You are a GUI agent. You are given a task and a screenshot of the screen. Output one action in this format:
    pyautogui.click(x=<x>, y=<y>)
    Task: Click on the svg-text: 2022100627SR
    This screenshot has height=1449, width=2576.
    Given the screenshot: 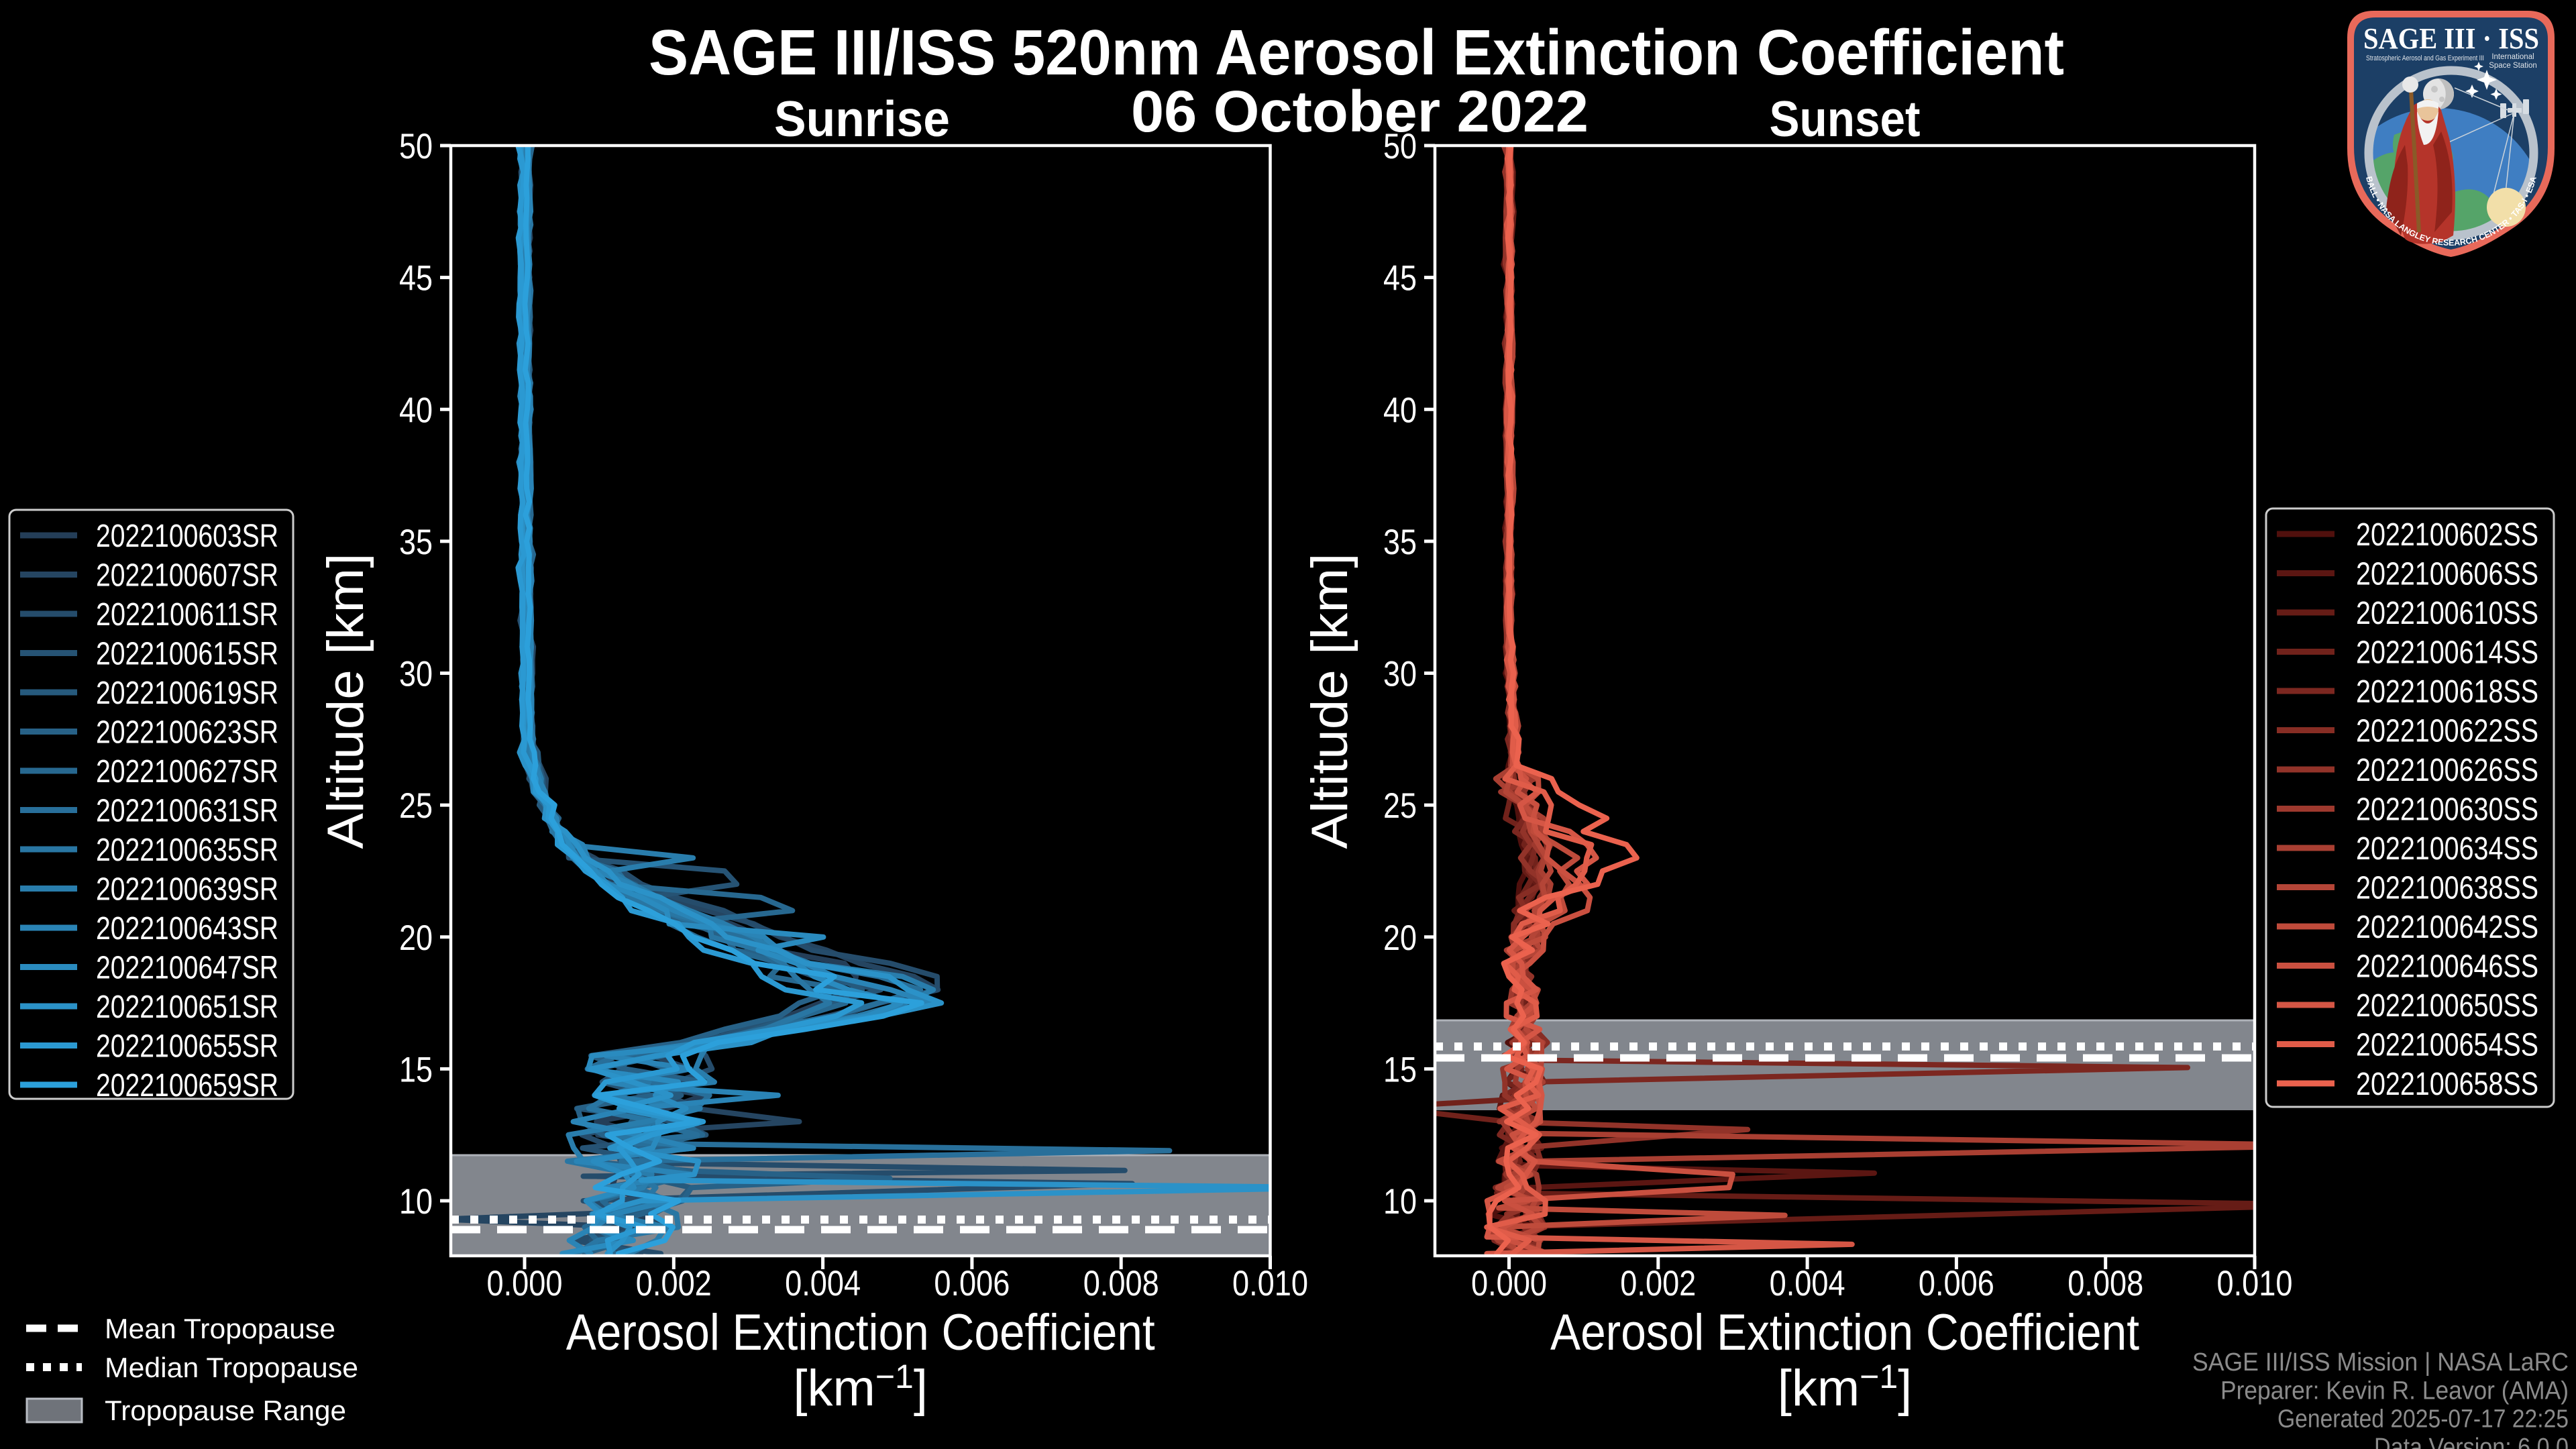 What is the action you would take?
    pyautogui.click(x=187, y=772)
    